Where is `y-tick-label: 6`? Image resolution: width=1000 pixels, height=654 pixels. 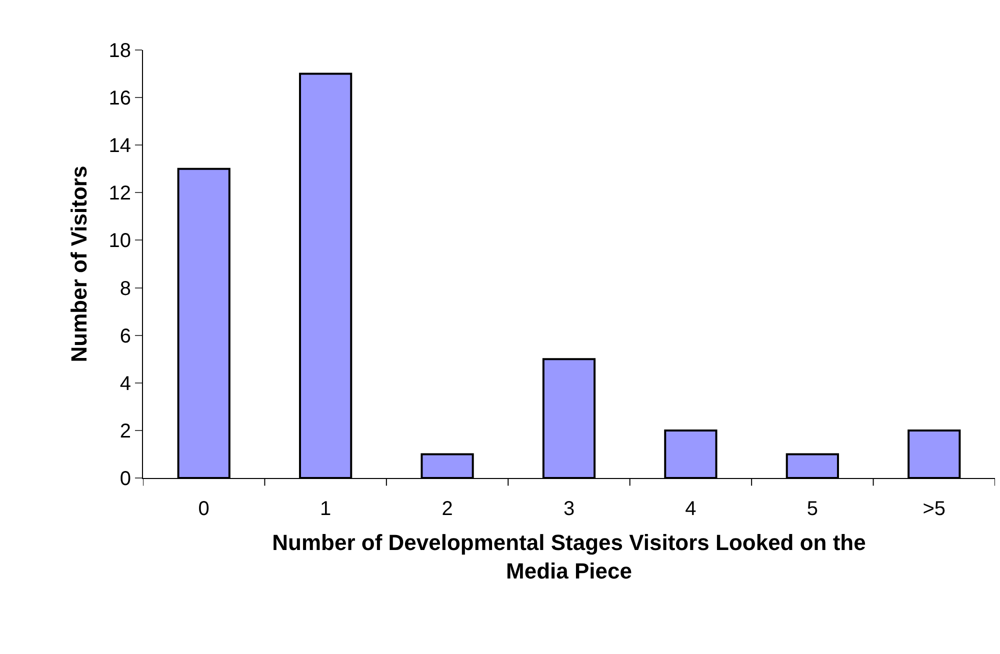 y-tick-label: 6 is located at coordinates (125, 336).